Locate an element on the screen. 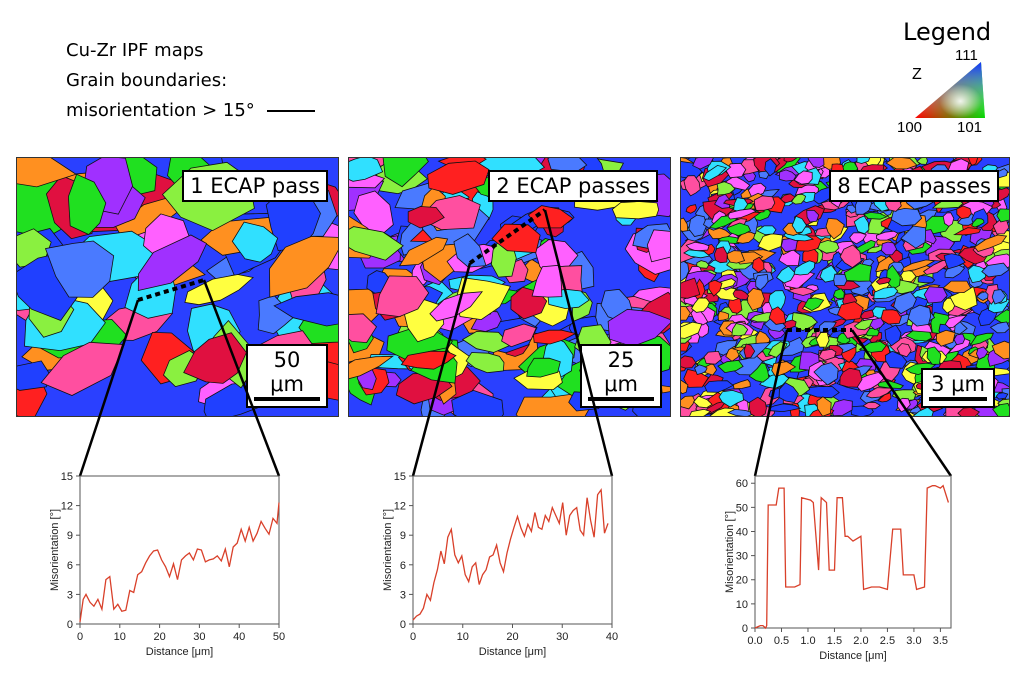 The width and height of the screenshot is (1024, 688). caption-line-2: Grain boundaries: is located at coordinates (147, 80).